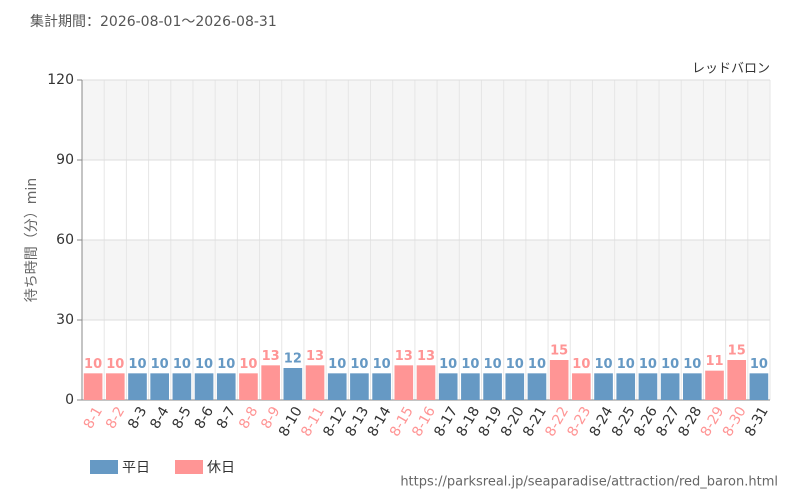 The width and height of the screenshot is (800, 500). Describe the element at coordinates (731, 69) in the screenshot. I see `annotation: レッドバロン` at that location.